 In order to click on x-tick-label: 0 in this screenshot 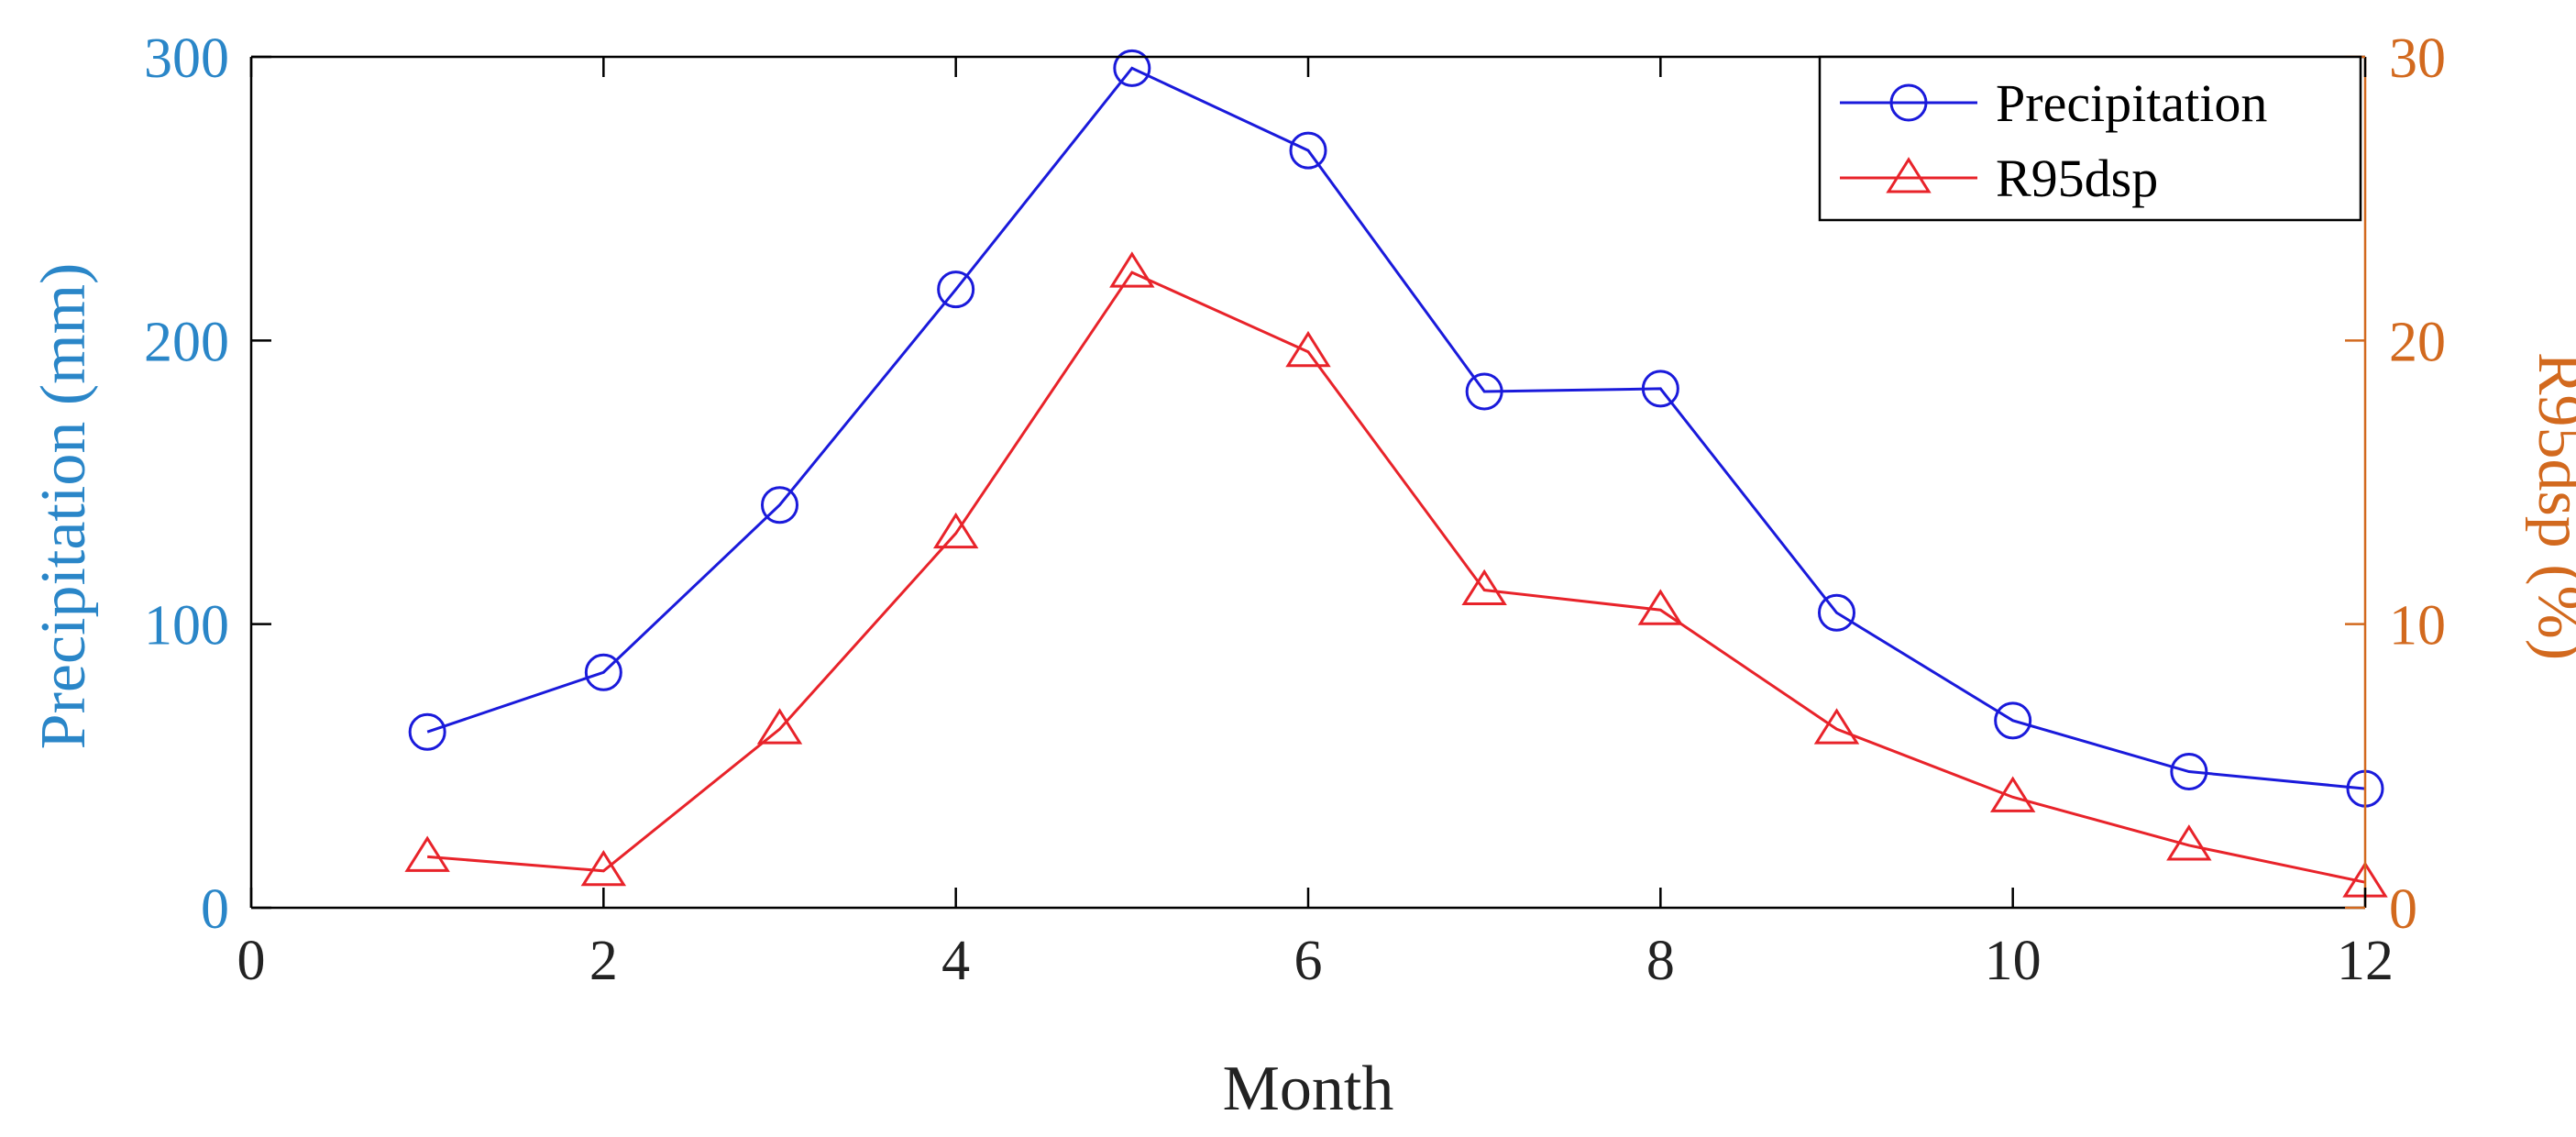, I will do `click(252, 961)`.